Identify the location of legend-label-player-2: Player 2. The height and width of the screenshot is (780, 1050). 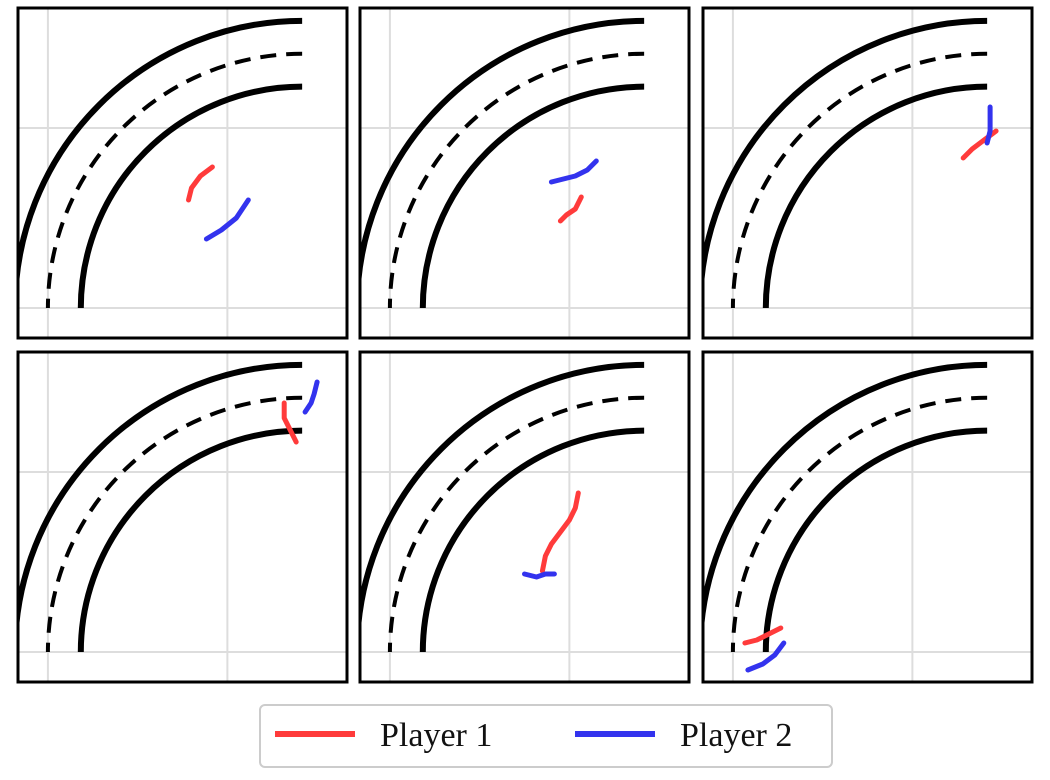
(736, 735).